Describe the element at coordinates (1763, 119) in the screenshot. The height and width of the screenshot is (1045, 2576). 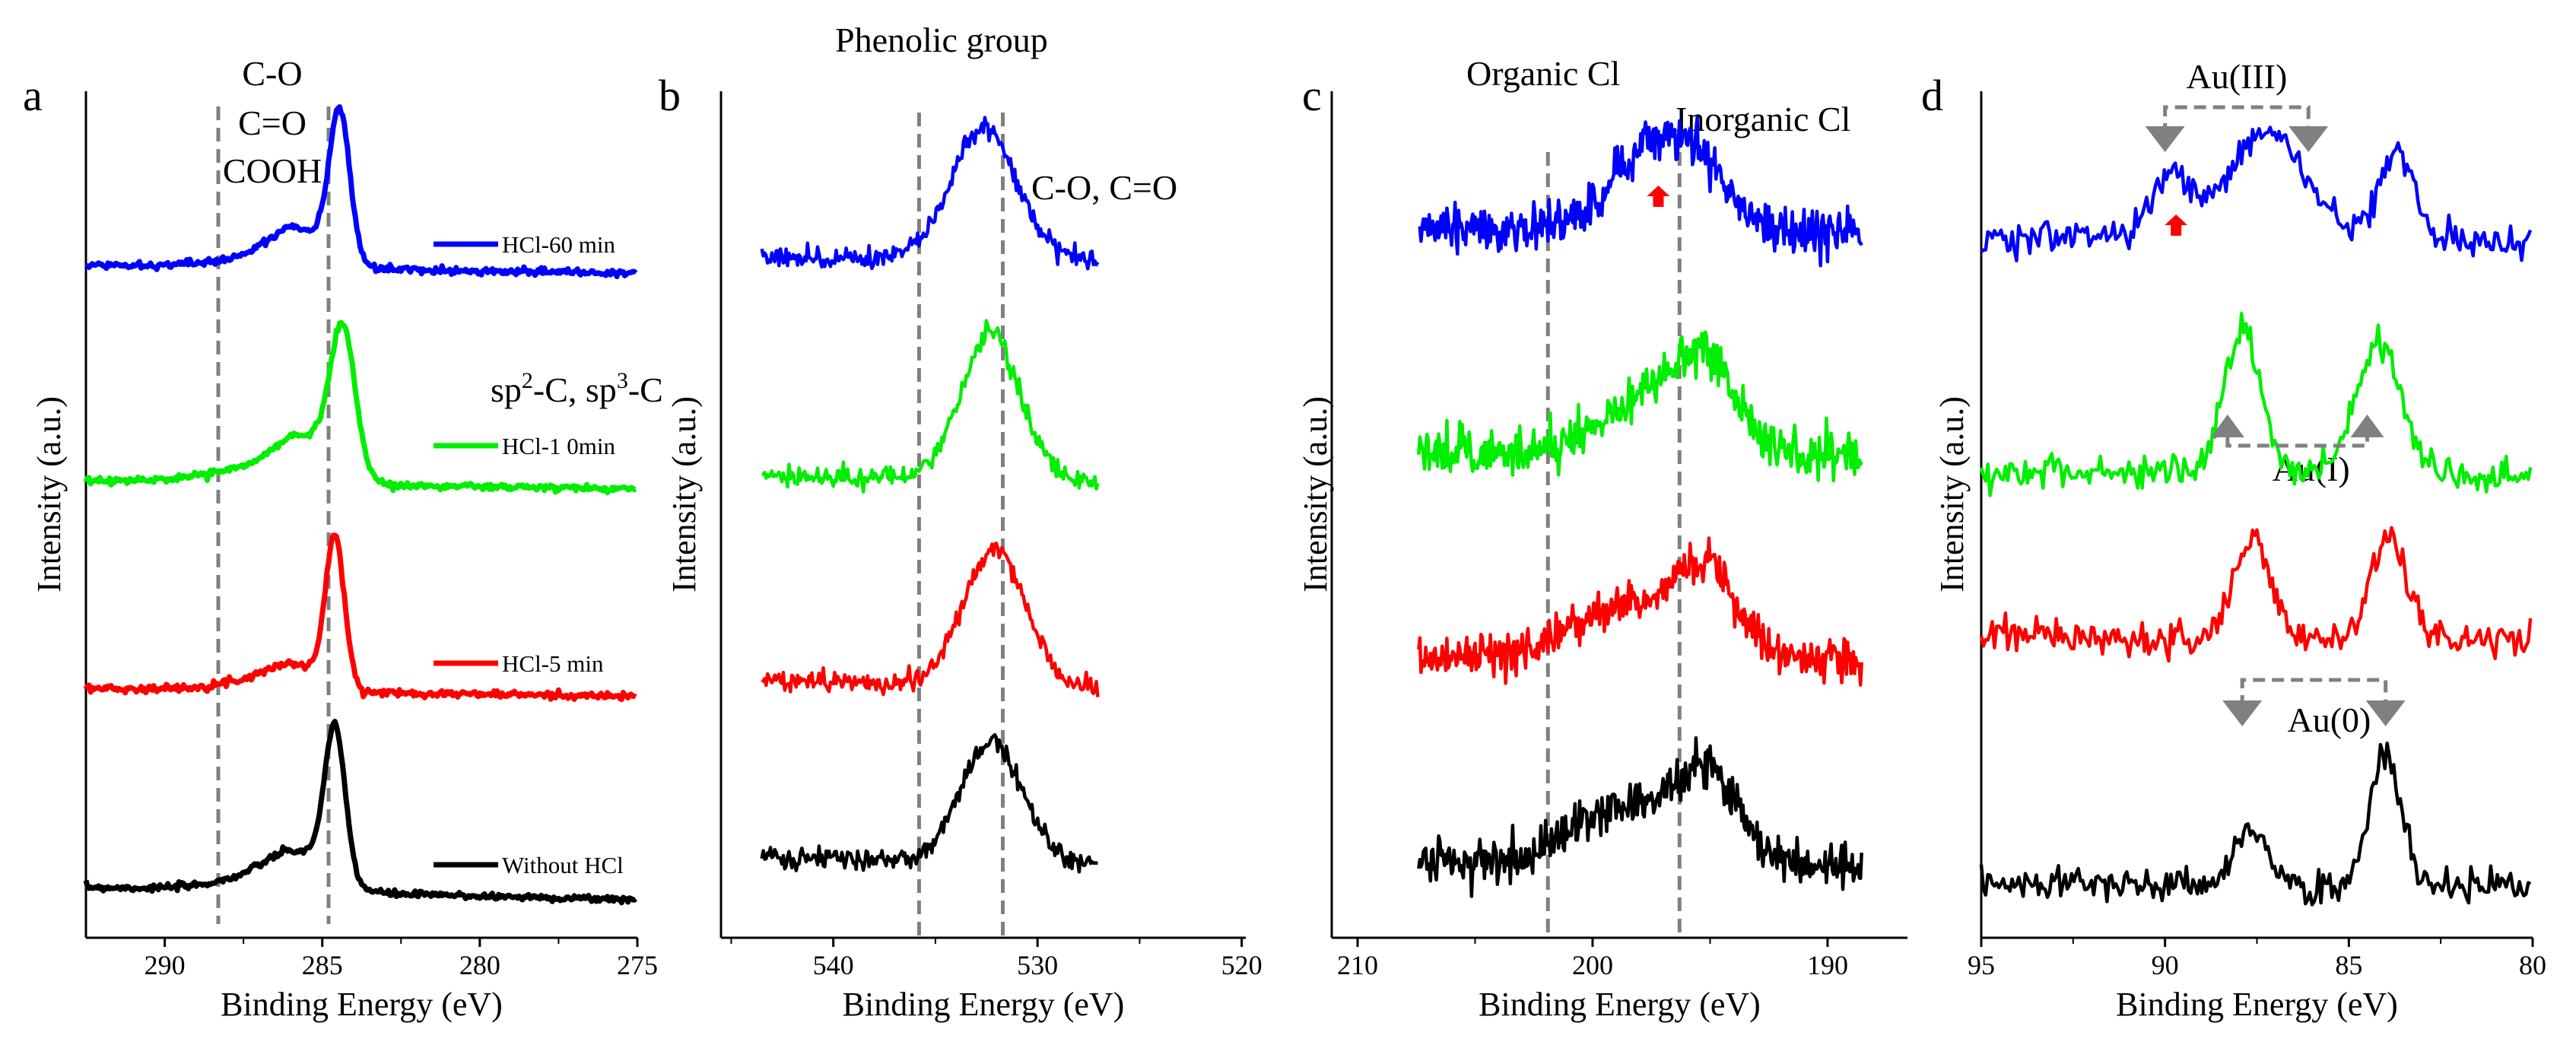
I see `annotation-inorganic-cl: Inorganic Cl` at that location.